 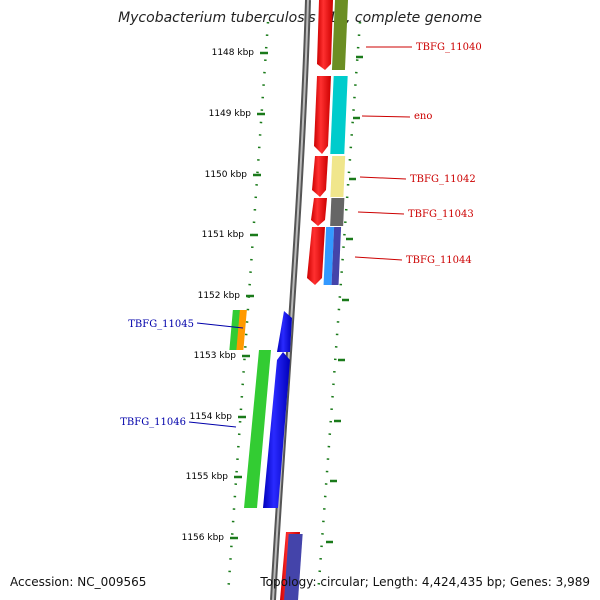 What do you see at coordinates (233, 53) in the screenshot?
I see `ruler-tick-label: 1148 kbp` at bounding box center [233, 53].